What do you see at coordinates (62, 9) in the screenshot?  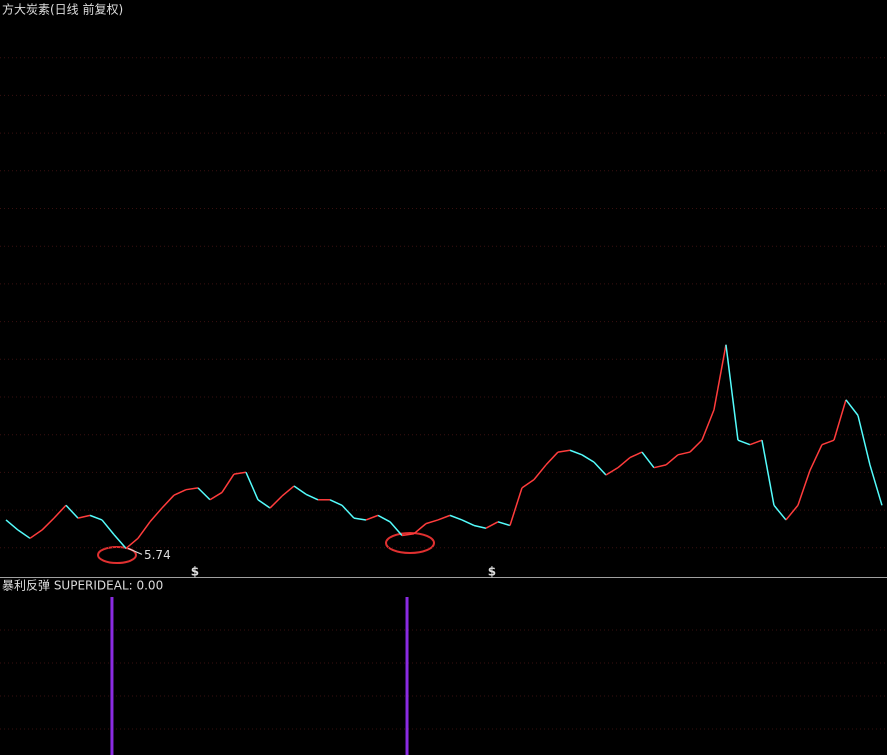 I see `chart-title: 方大炭素(日线 前复权)` at bounding box center [62, 9].